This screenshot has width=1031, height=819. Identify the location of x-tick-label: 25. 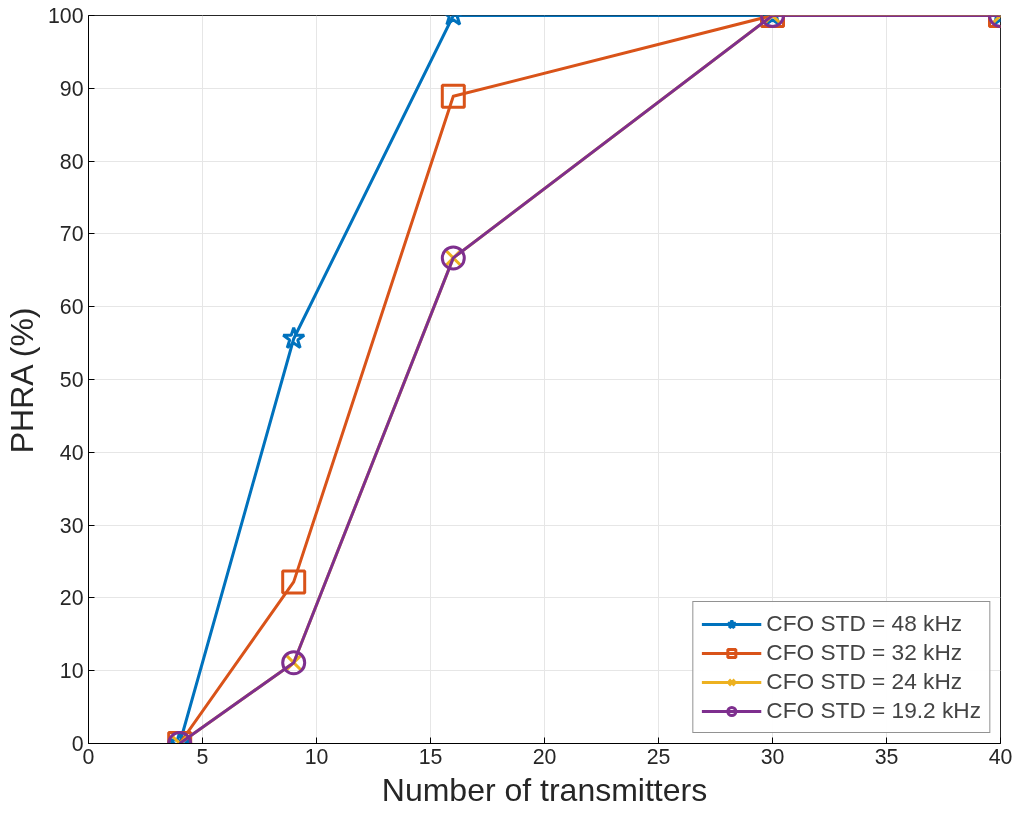
(658, 756).